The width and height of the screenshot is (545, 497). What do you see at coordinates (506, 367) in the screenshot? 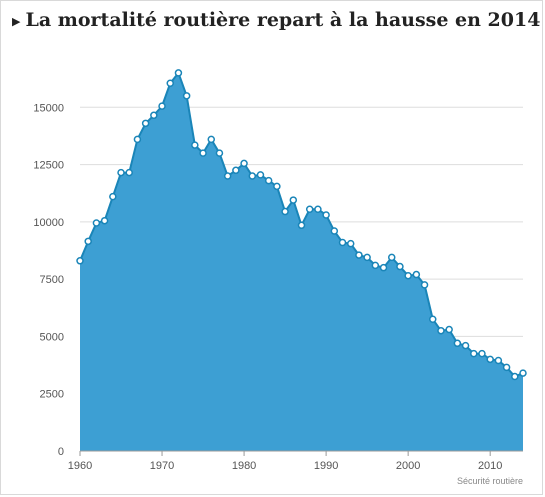
I see `data-point-2012` at bounding box center [506, 367].